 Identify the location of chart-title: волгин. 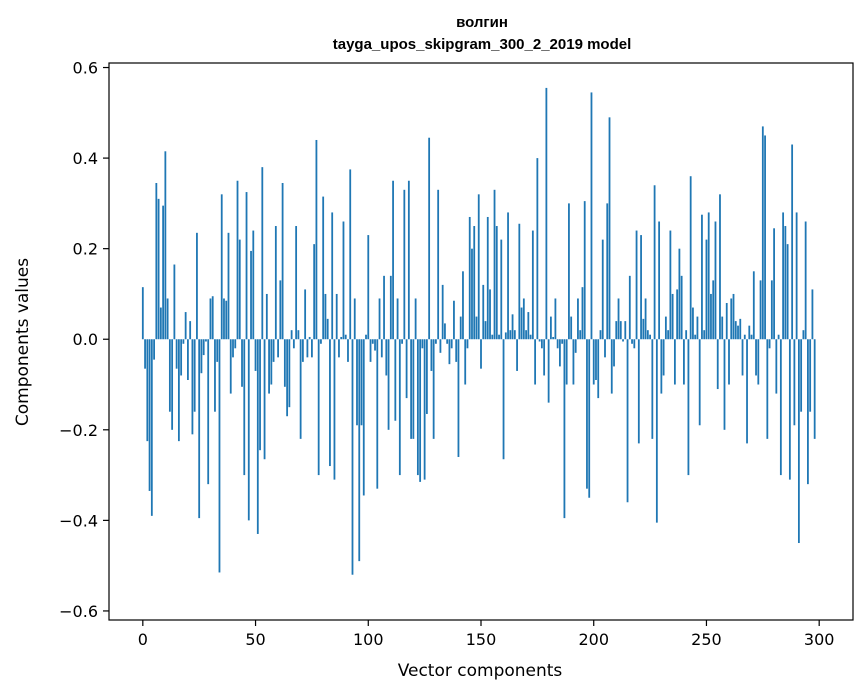
(482, 22).